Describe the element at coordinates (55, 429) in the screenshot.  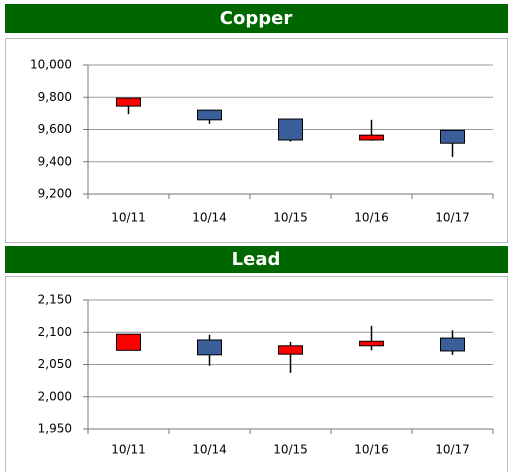
I see `y-tick-label: 1,950` at that location.